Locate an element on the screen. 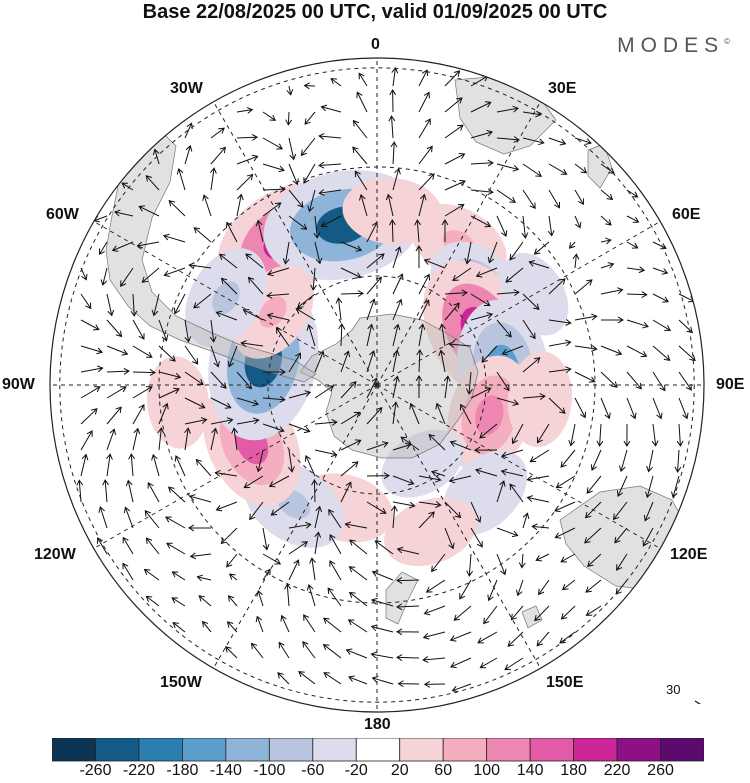 Image resolution: width=750 pixels, height=783 pixels. colorbar-tick-label: 60 is located at coordinates (443, 770).